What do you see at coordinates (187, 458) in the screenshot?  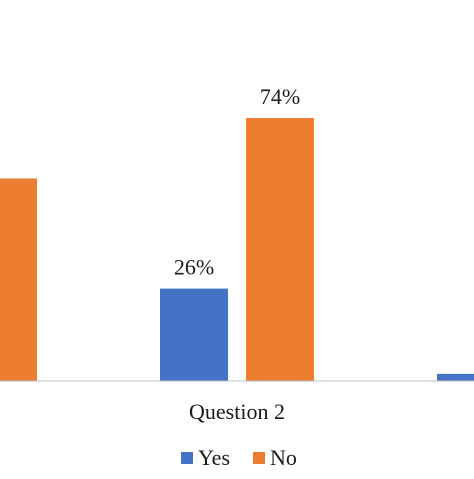 I see `legend-swatch-yes` at bounding box center [187, 458].